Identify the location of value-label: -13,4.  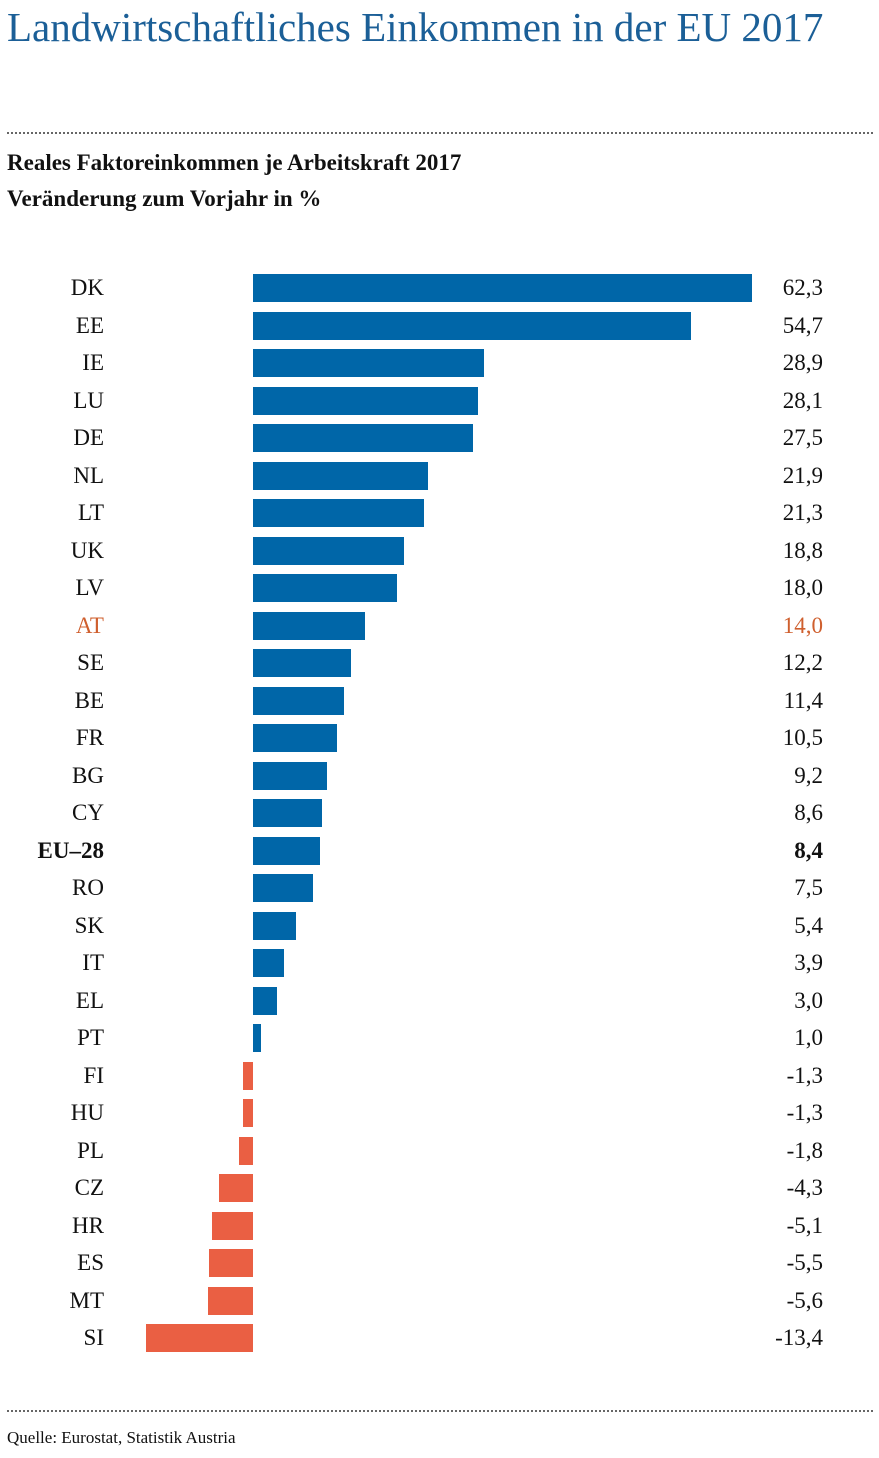
(799, 1337).